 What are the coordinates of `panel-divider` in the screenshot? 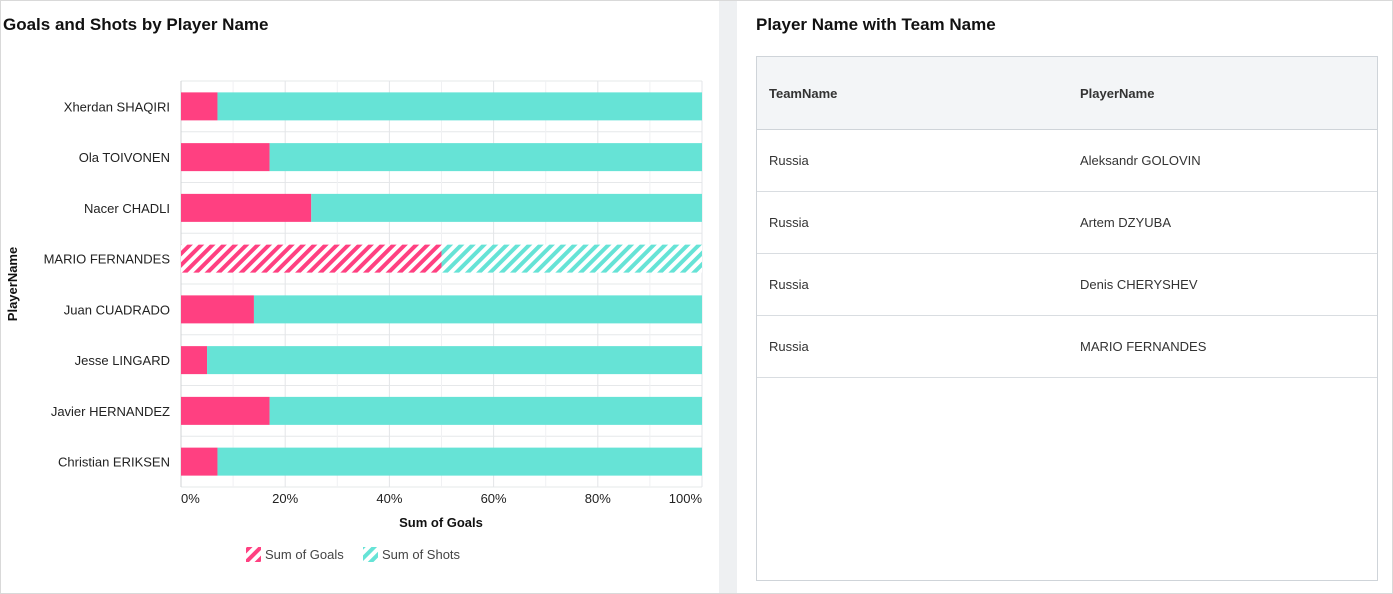 It's located at (728, 297).